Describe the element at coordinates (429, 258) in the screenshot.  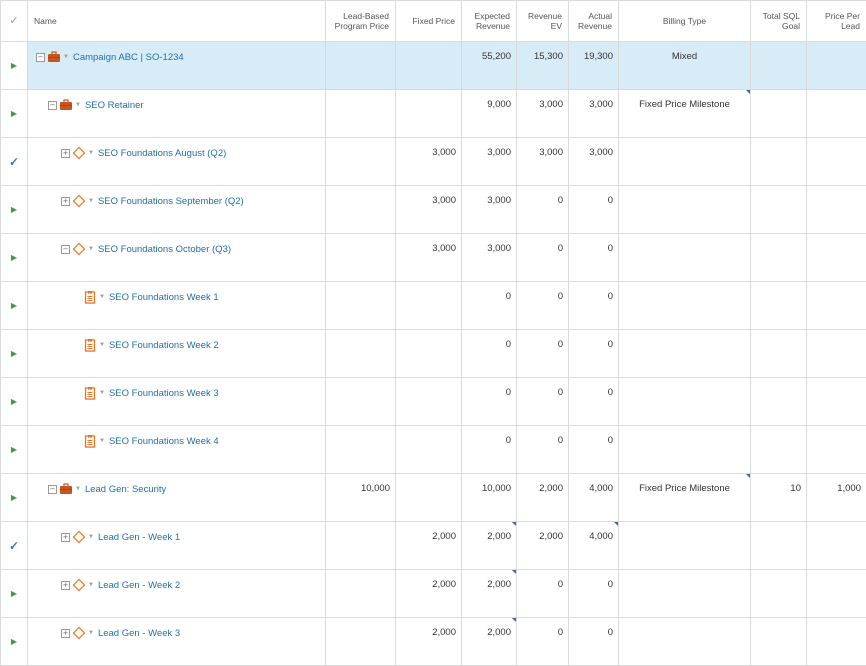
I see `fixed-price-cell: 3,000` at that location.